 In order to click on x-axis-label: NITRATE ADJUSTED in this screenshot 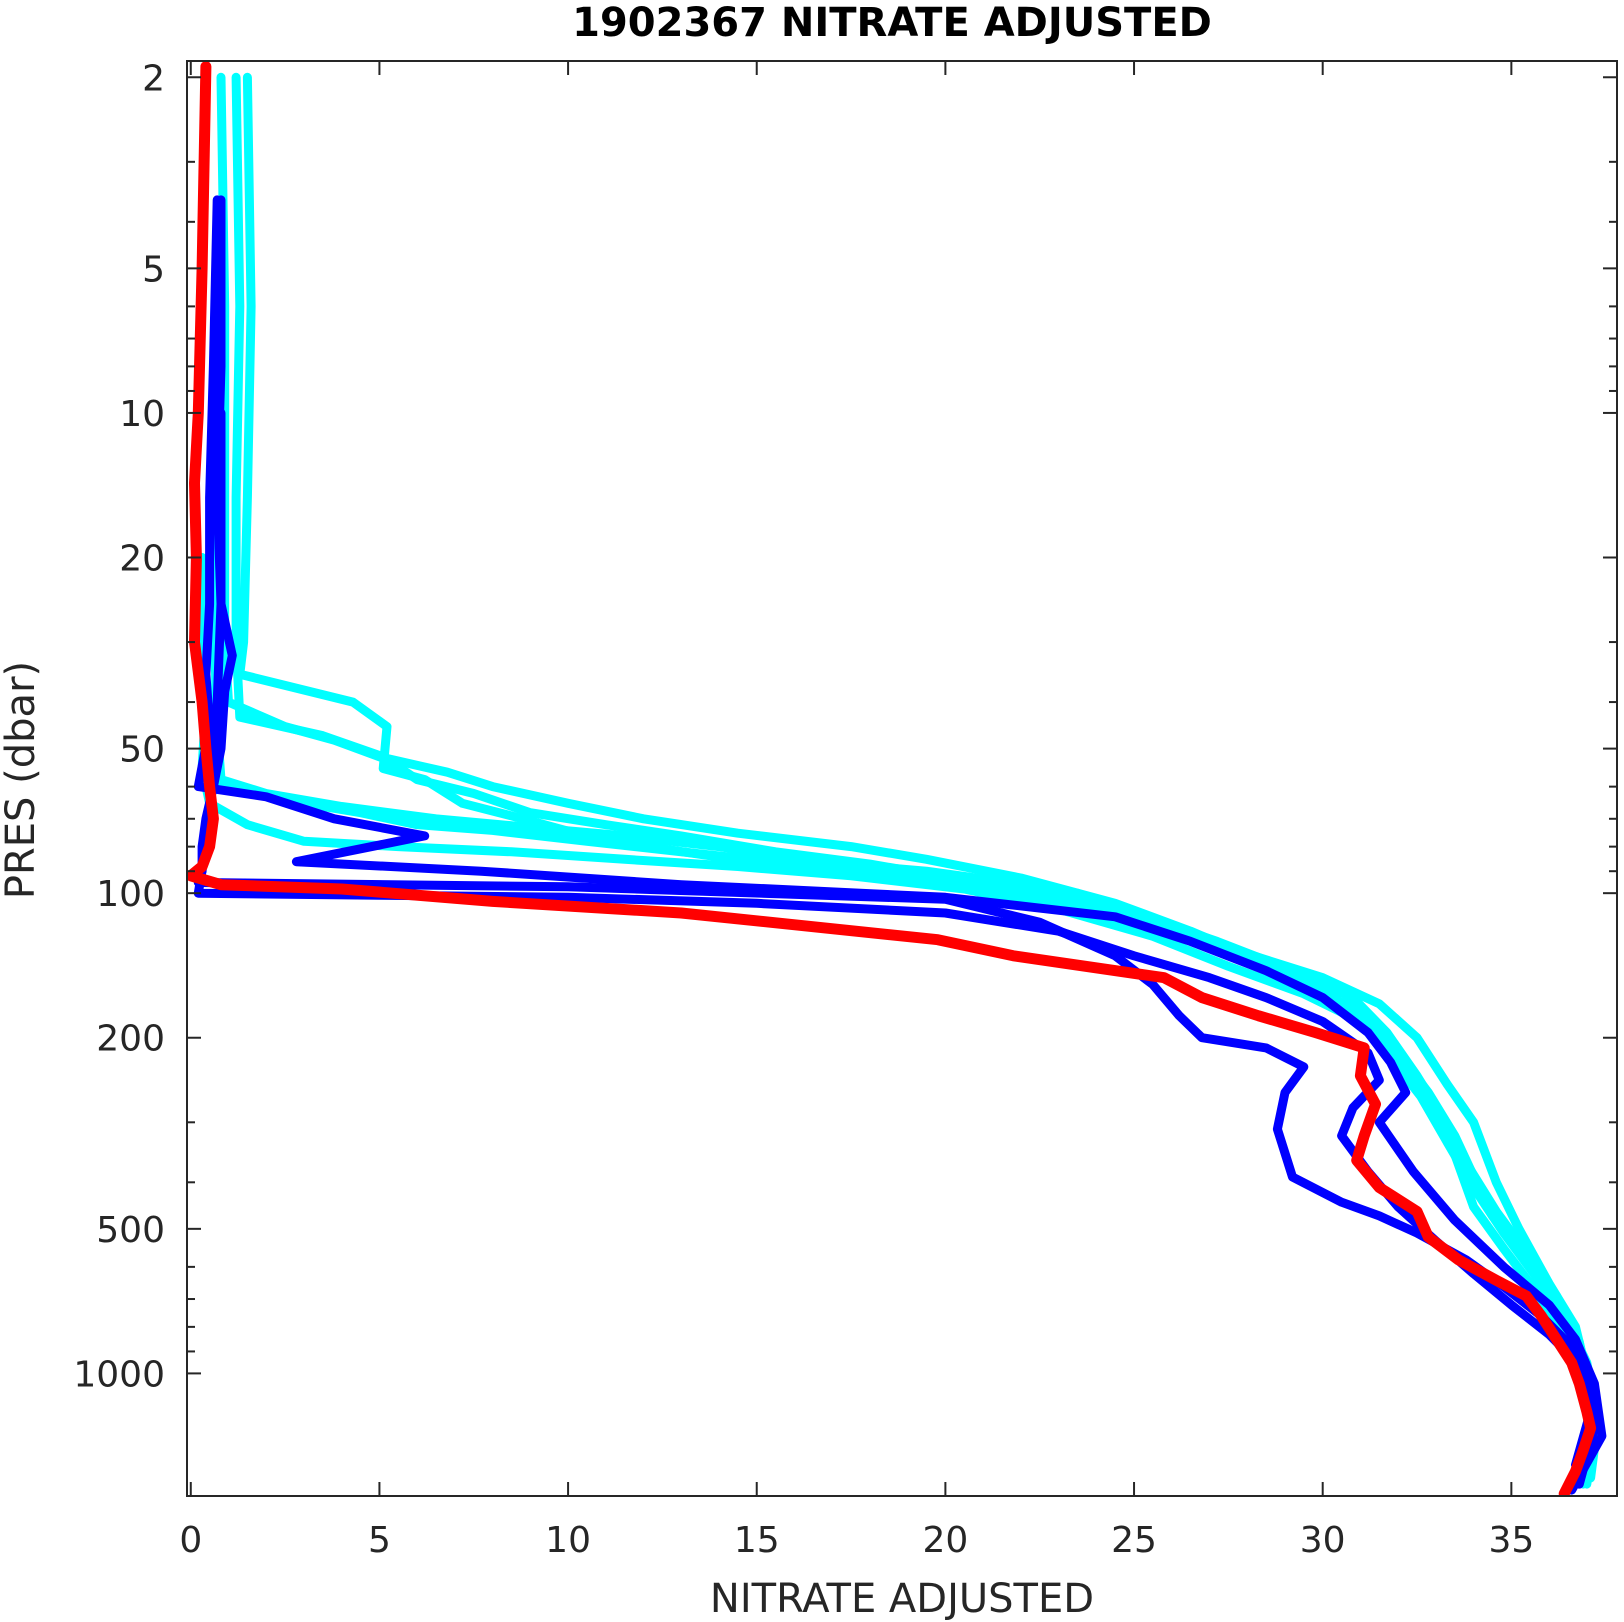, I will do `click(902, 1599)`.